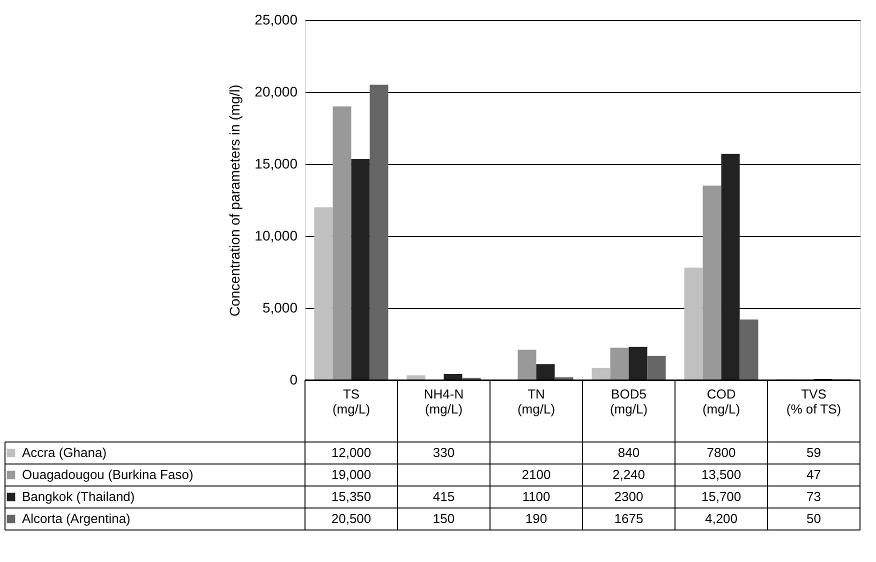  I want to click on data-label: 12,000, so click(351, 452).